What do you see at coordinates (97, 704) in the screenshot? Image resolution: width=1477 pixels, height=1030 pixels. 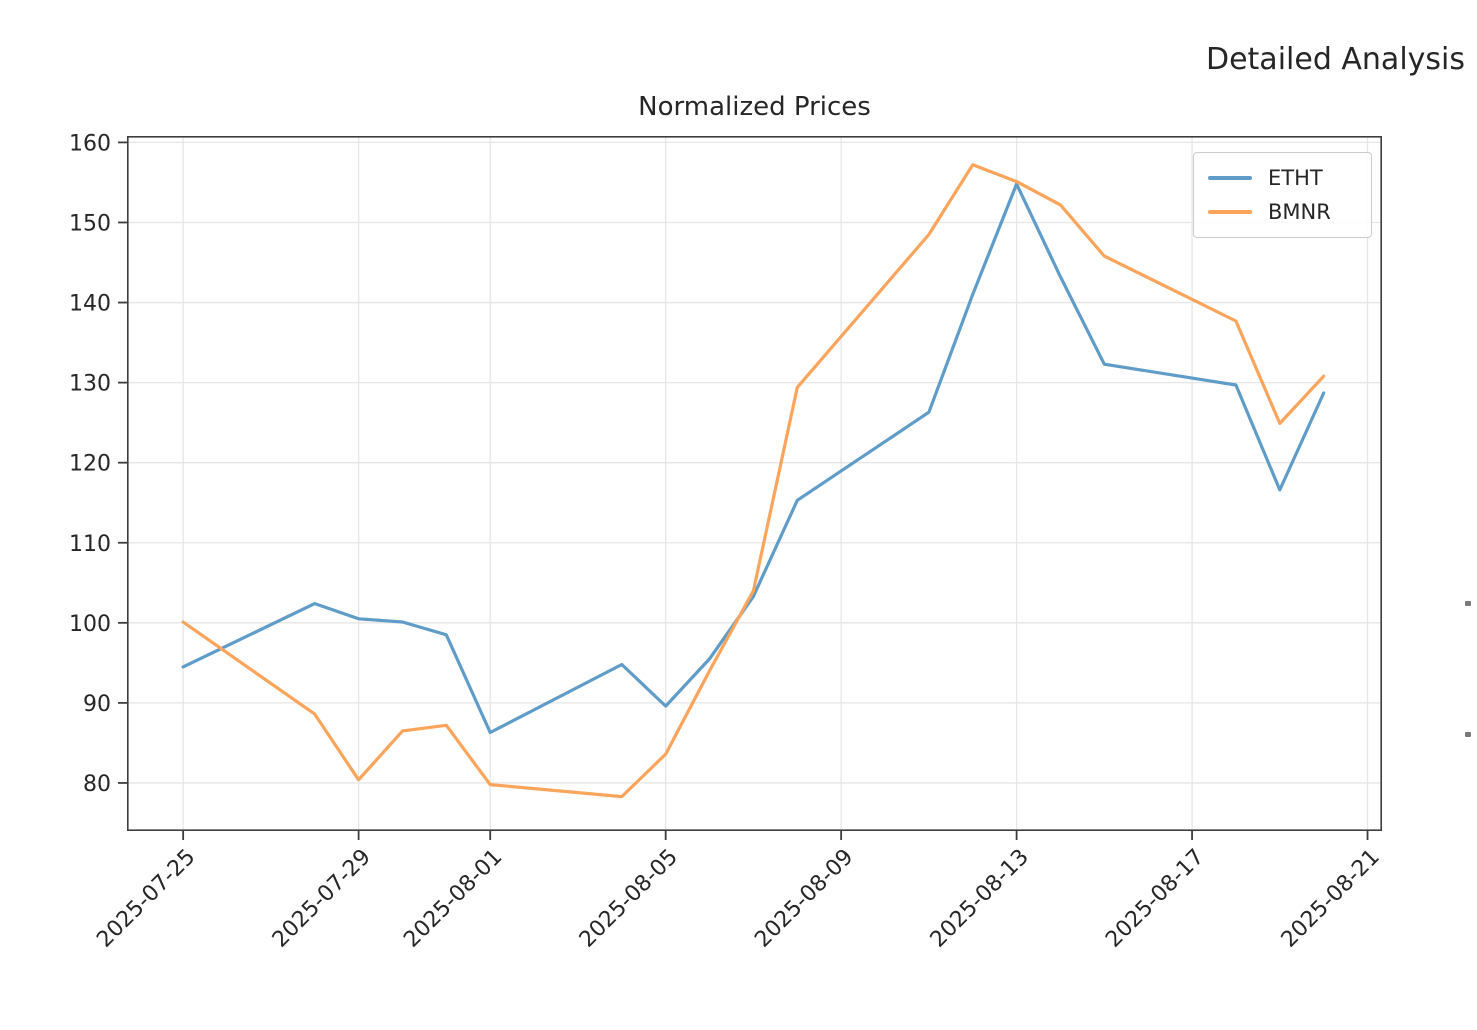 I see `y-tick-label: 90` at bounding box center [97, 704].